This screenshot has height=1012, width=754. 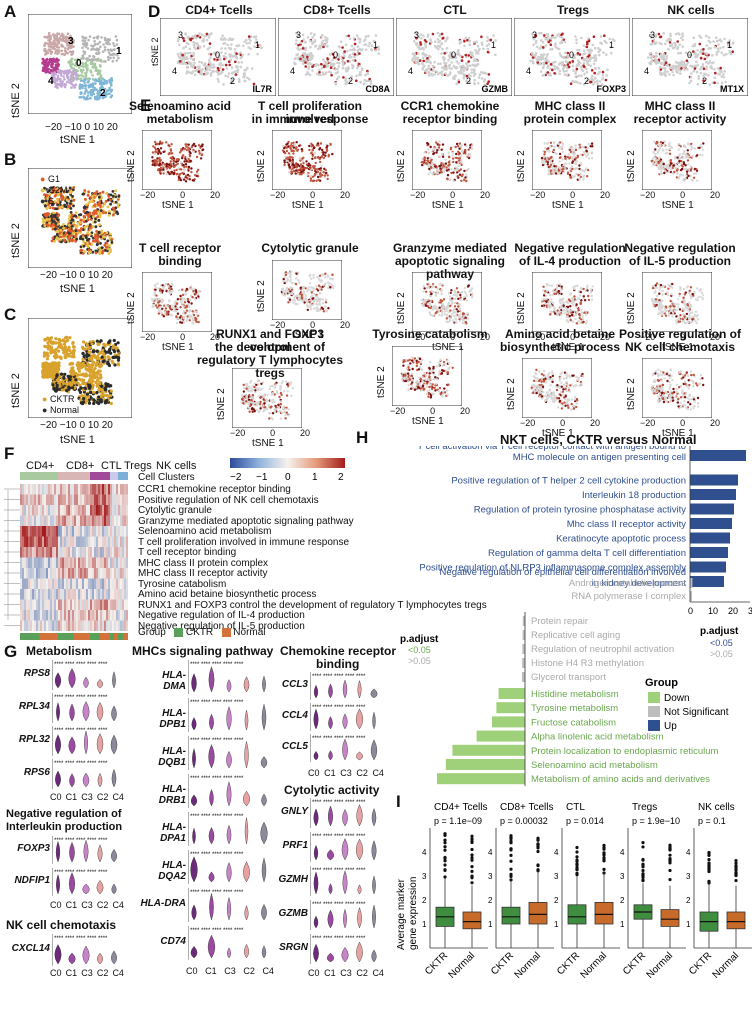 I want to click on condition-legend: ● CKTR ● Normal, so click(x=60, y=404).